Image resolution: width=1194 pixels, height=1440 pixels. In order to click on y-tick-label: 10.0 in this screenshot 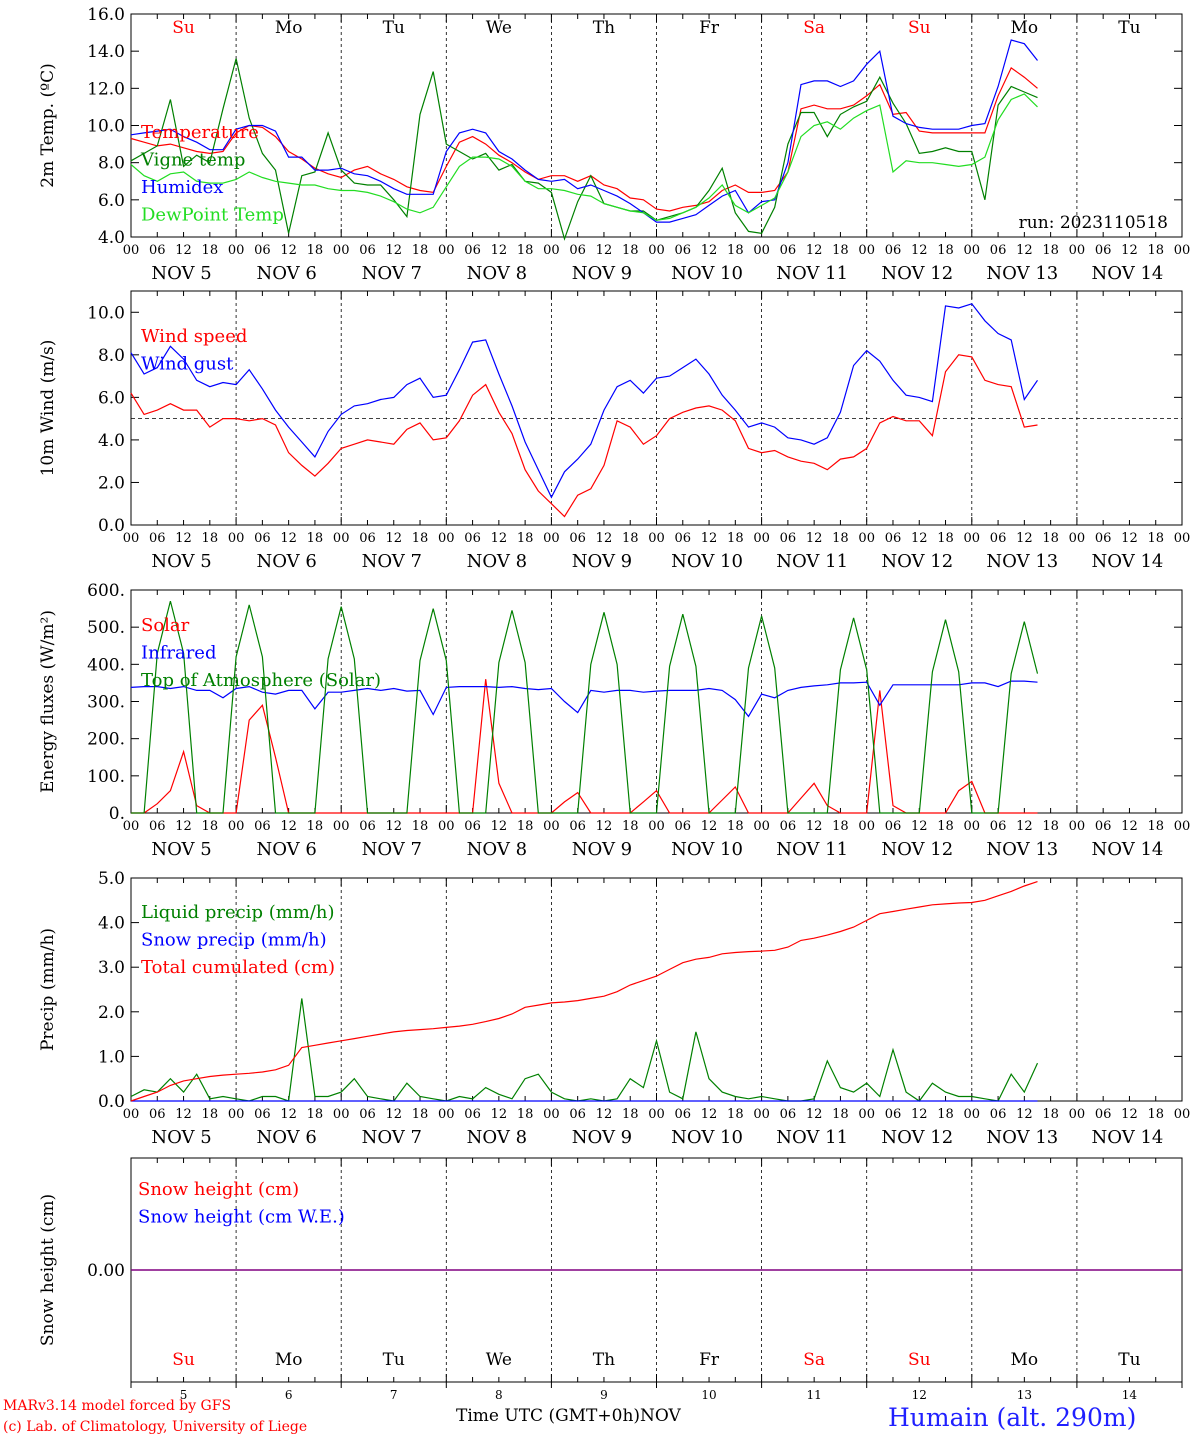, I will do `click(106, 313)`.